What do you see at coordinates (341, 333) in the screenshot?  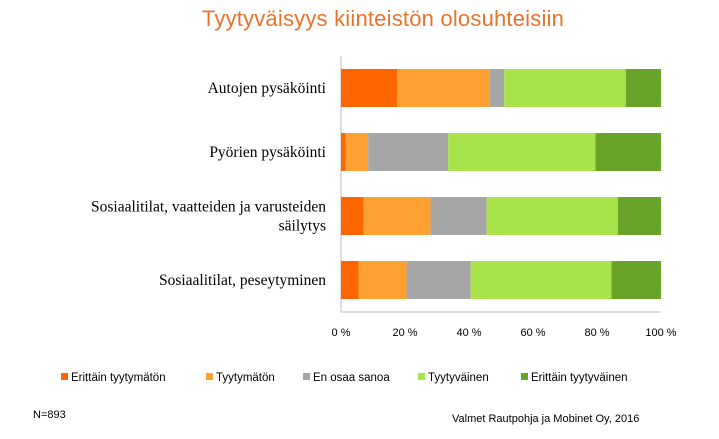 I see `x-tick-label: 0 %` at bounding box center [341, 333].